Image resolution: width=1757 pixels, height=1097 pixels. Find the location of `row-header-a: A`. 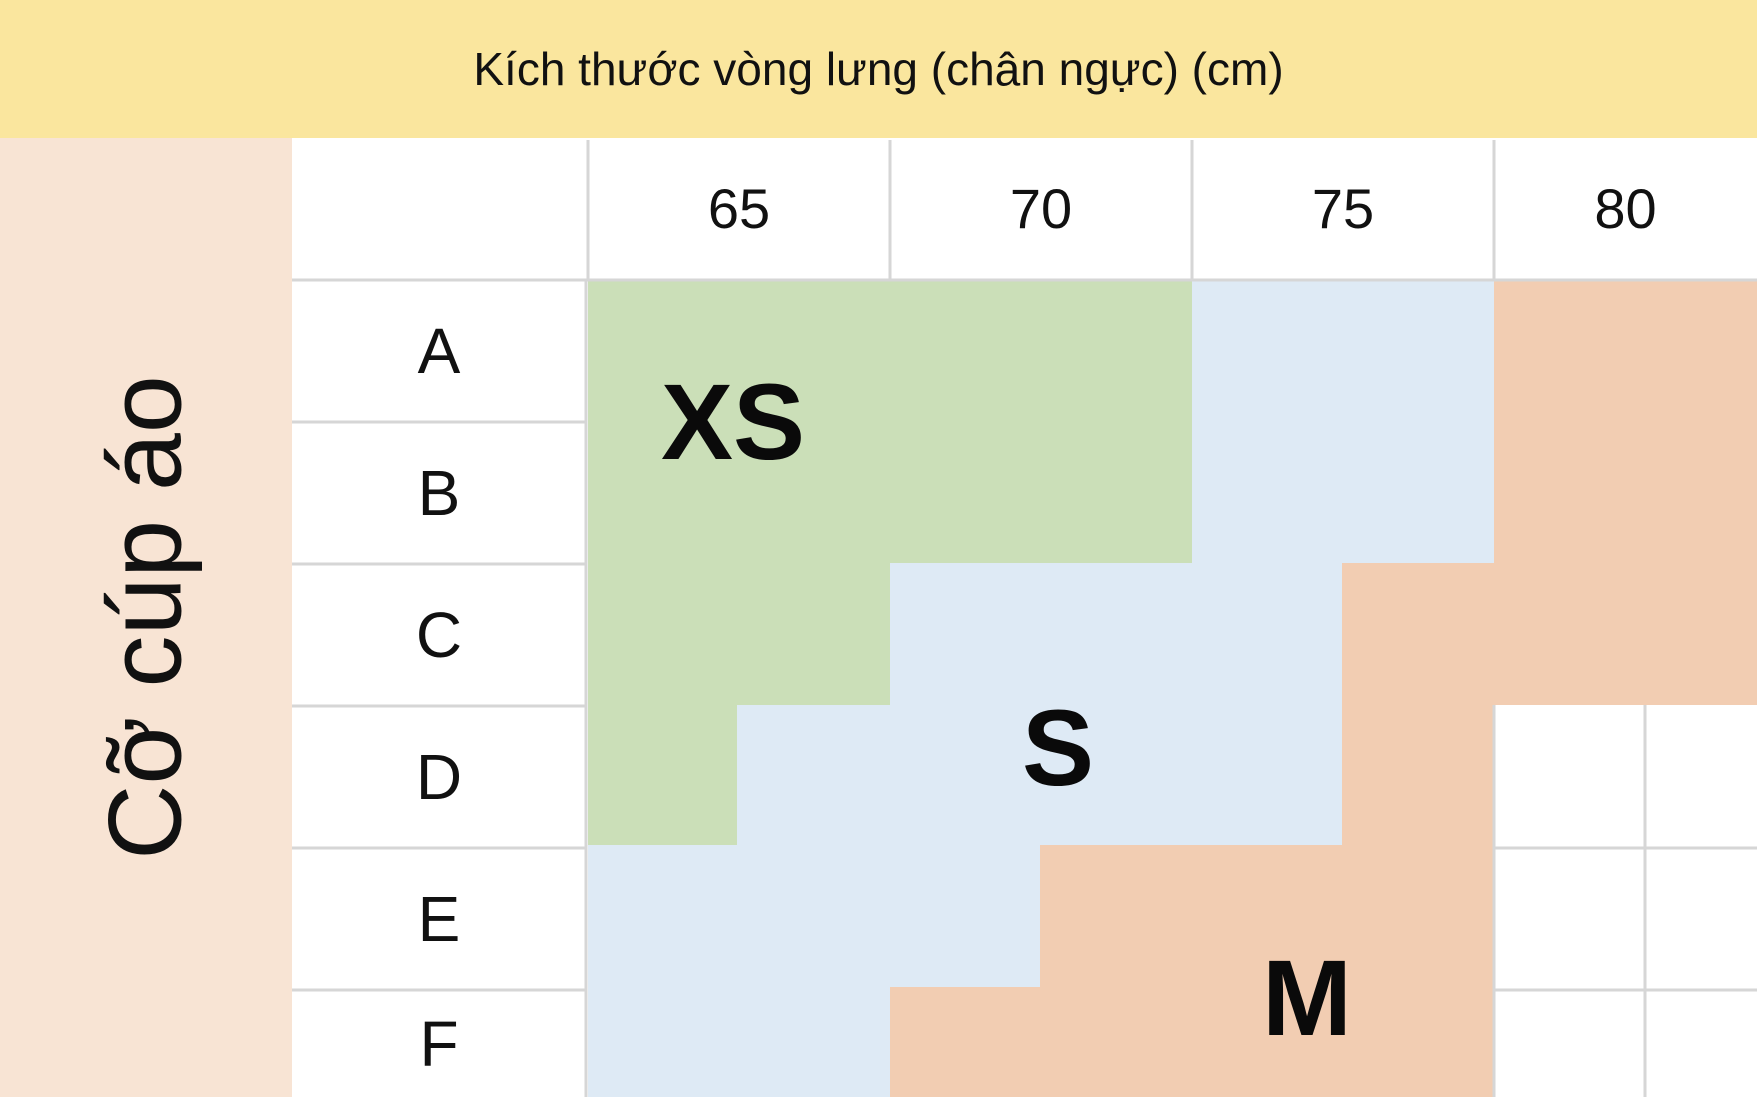

row-header-a: A is located at coordinates (439, 351).